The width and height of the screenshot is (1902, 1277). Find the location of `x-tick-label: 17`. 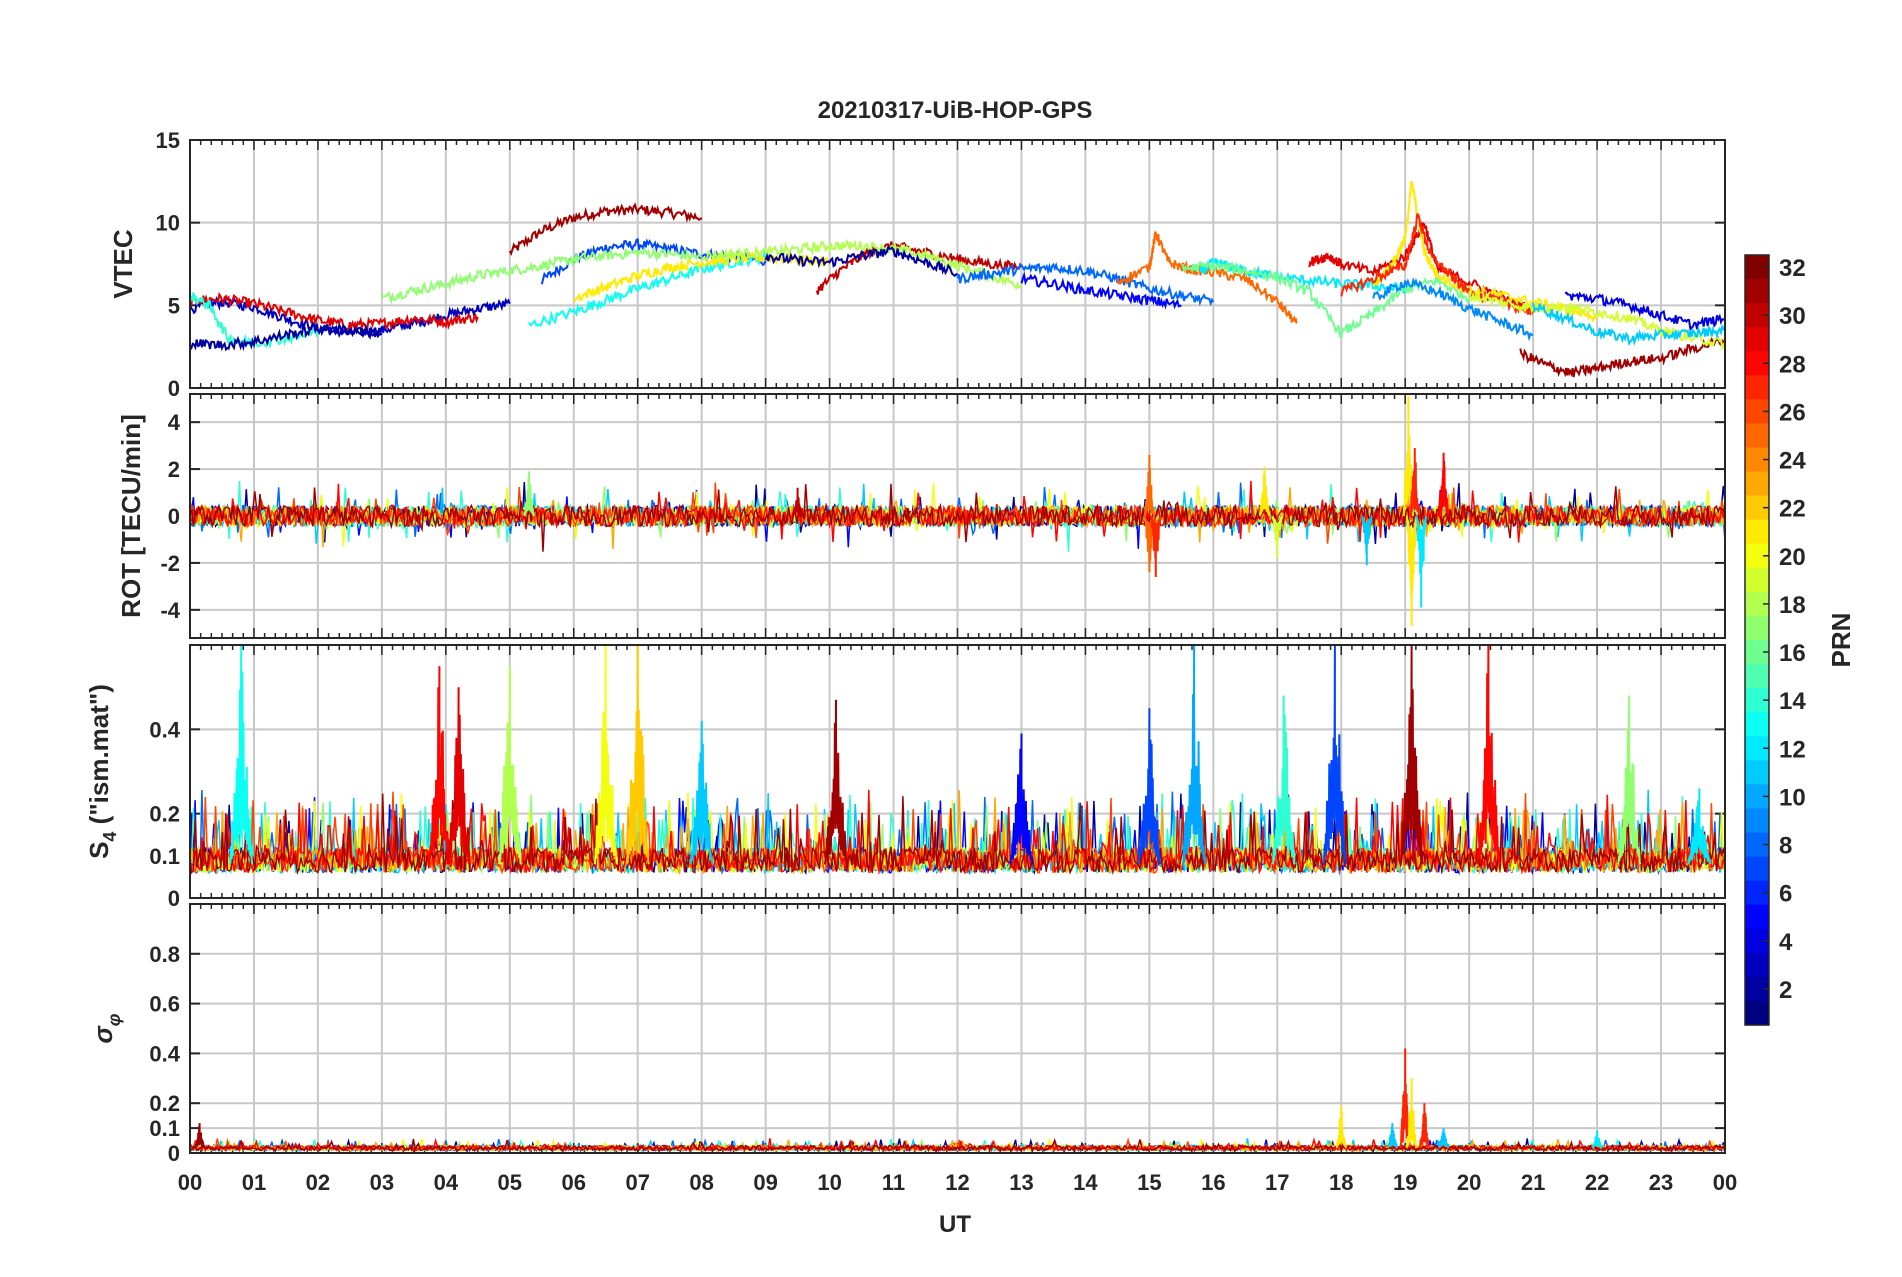

x-tick-label: 17 is located at coordinates (1277, 1182).